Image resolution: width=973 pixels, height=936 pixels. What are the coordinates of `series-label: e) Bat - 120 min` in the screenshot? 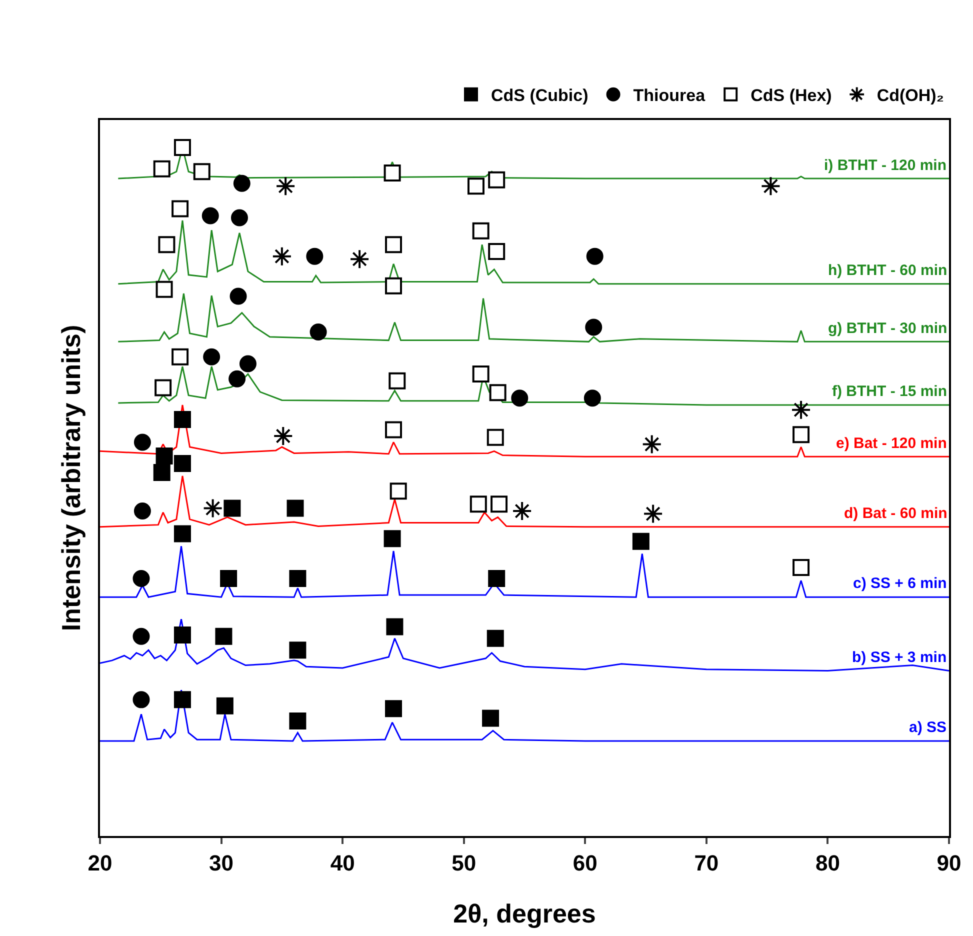 It's located at (891, 443).